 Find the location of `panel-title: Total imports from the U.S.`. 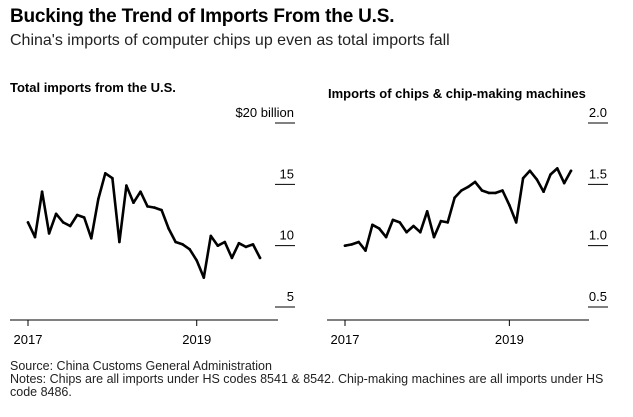

panel-title: Total imports from the U.S. is located at coordinates (93, 87).